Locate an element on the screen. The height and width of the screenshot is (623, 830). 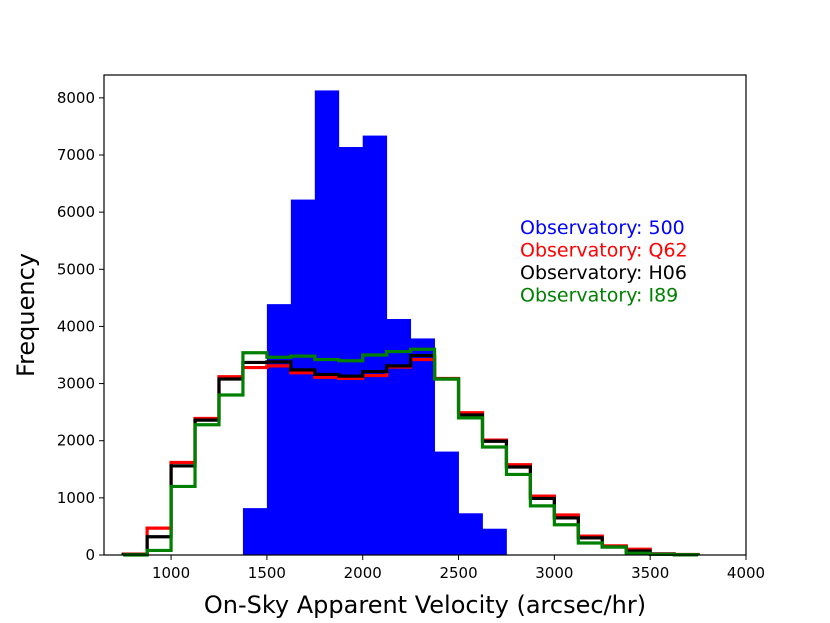
y-tick-label: 7000 is located at coordinates (76, 155).